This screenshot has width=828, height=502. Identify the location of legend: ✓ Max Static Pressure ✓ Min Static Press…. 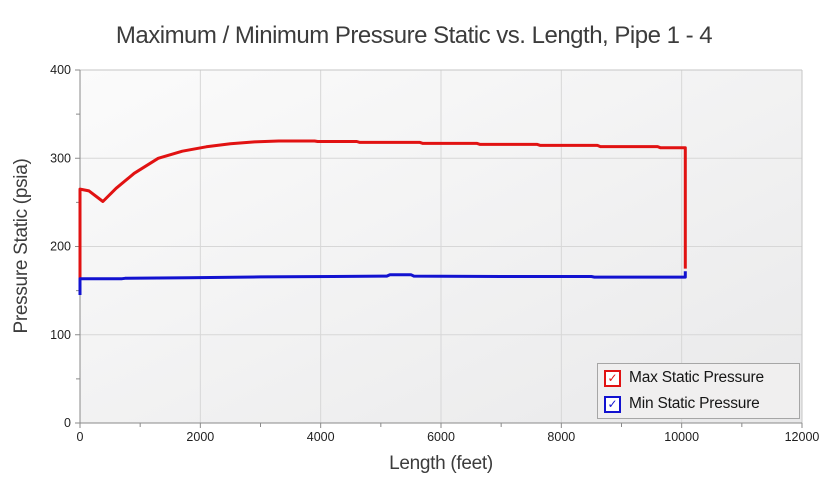
(698, 391).